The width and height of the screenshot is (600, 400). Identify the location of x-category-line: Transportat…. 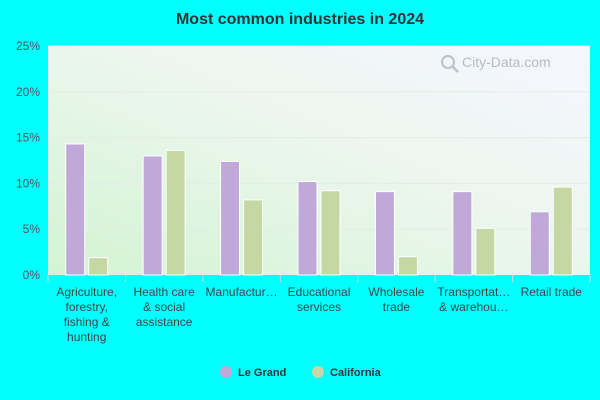
(473, 292).